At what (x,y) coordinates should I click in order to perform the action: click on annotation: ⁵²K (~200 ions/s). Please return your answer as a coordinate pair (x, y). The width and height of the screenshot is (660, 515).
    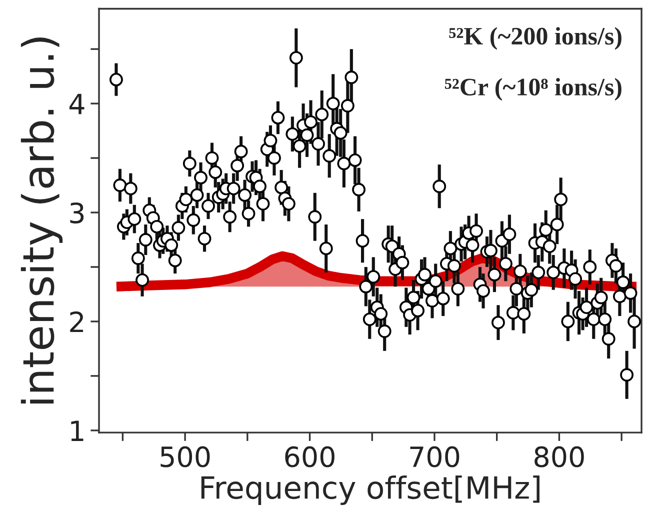
    Looking at the image, I should click on (535, 38).